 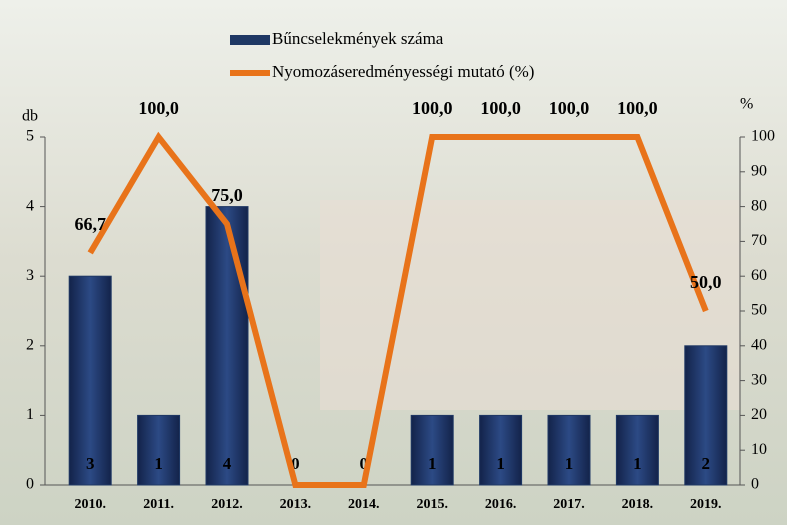 What do you see at coordinates (706, 282) in the screenshot?
I see `line-label: 50,0` at bounding box center [706, 282].